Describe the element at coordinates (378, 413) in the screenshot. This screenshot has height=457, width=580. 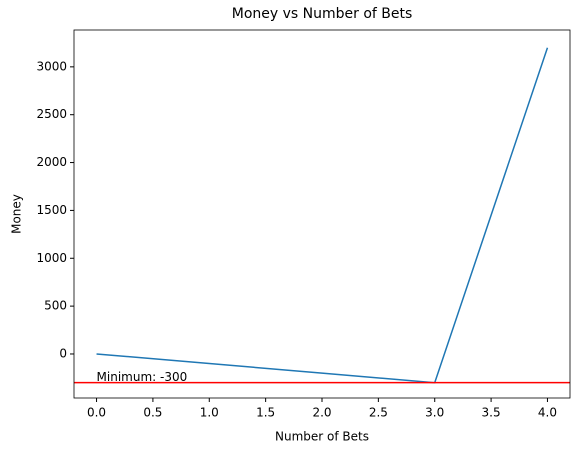
I see `x-tick-label: 2.5` at that location.